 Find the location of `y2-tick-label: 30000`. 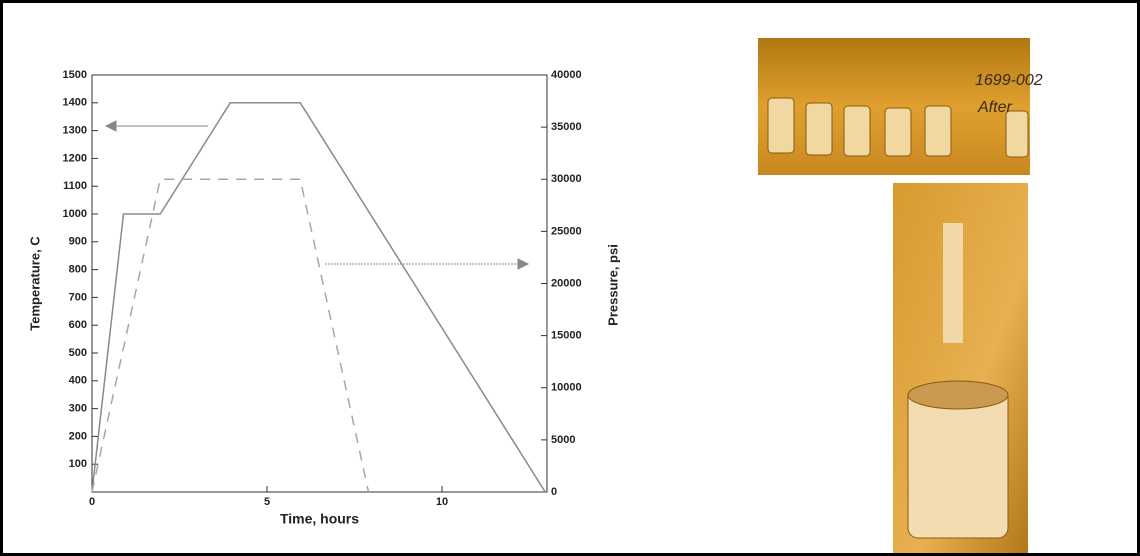

y2-tick-label: 30000 is located at coordinates (566, 179).